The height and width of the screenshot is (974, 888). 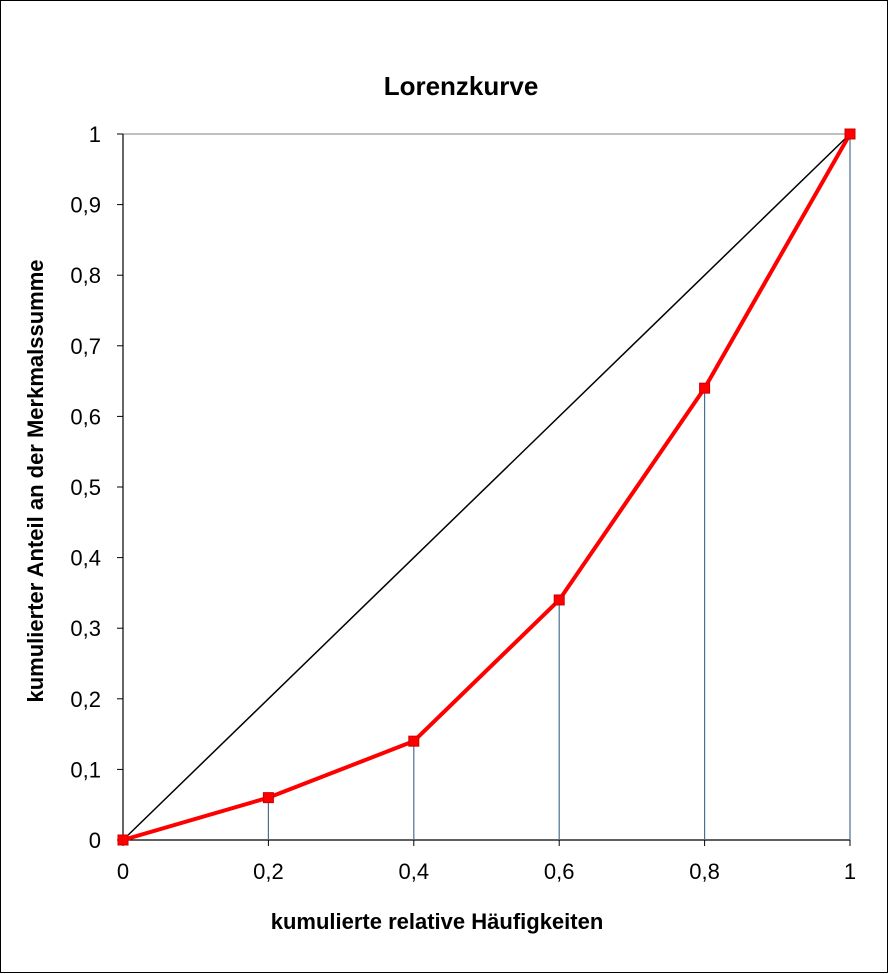 I want to click on x-tick-label: 0,2, so click(x=268, y=871).